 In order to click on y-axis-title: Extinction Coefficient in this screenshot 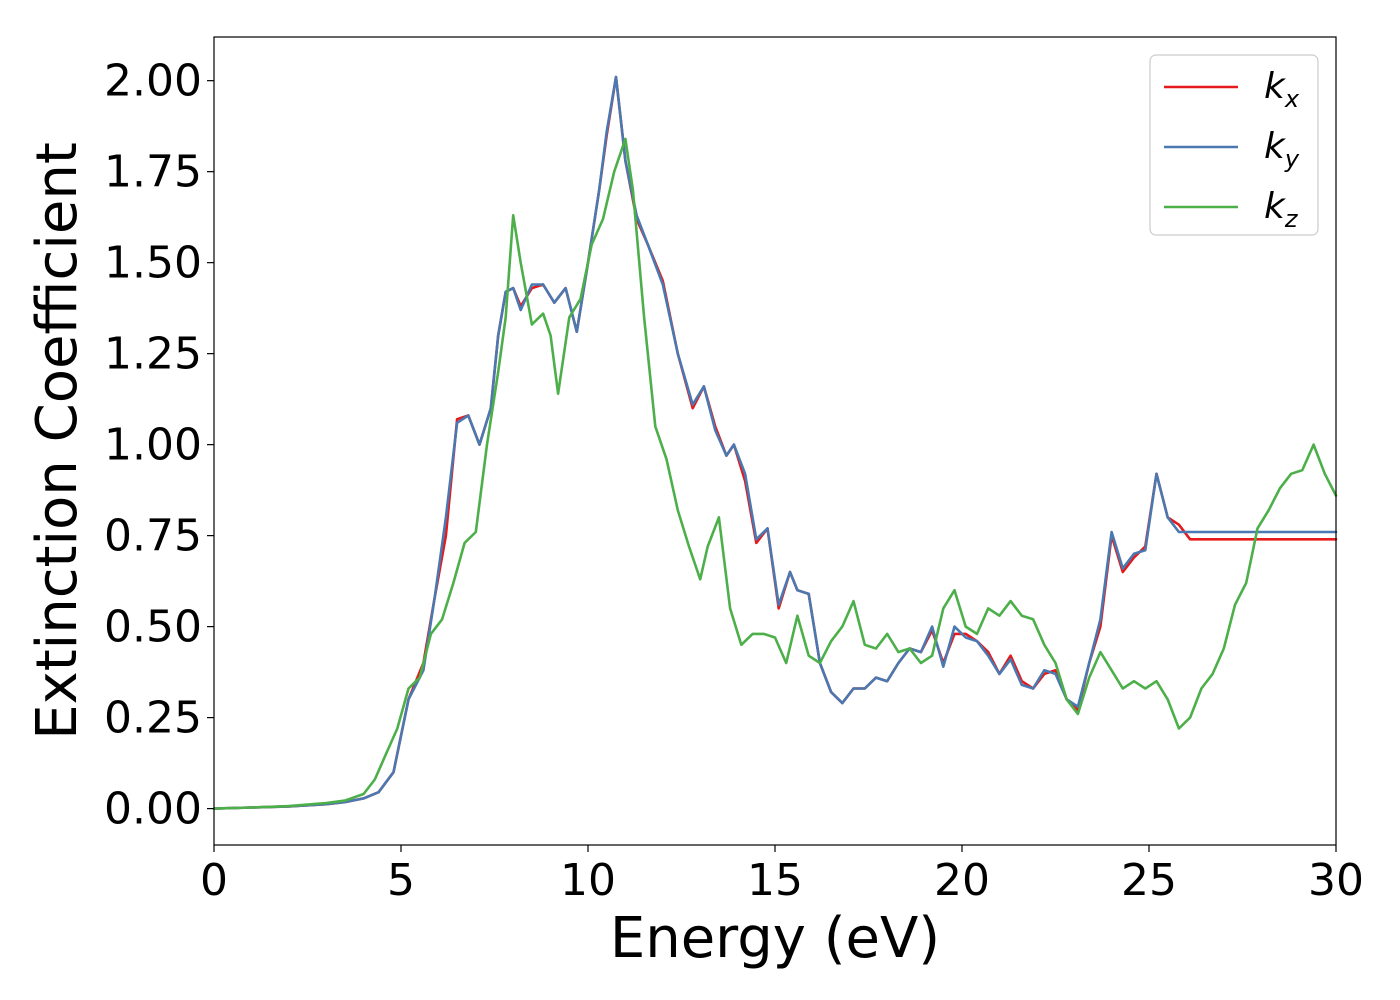, I will do `click(57, 441)`.